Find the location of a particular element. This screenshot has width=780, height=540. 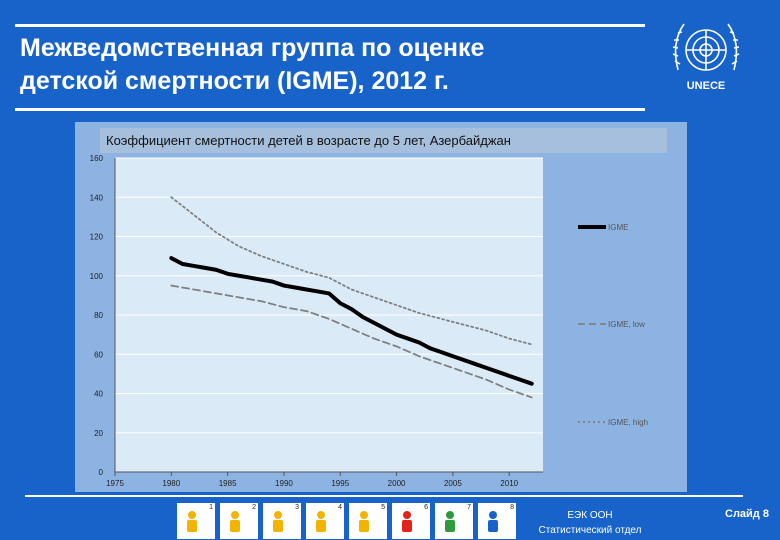

mdg-goal-2: 2 is located at coordinates (239, 521).